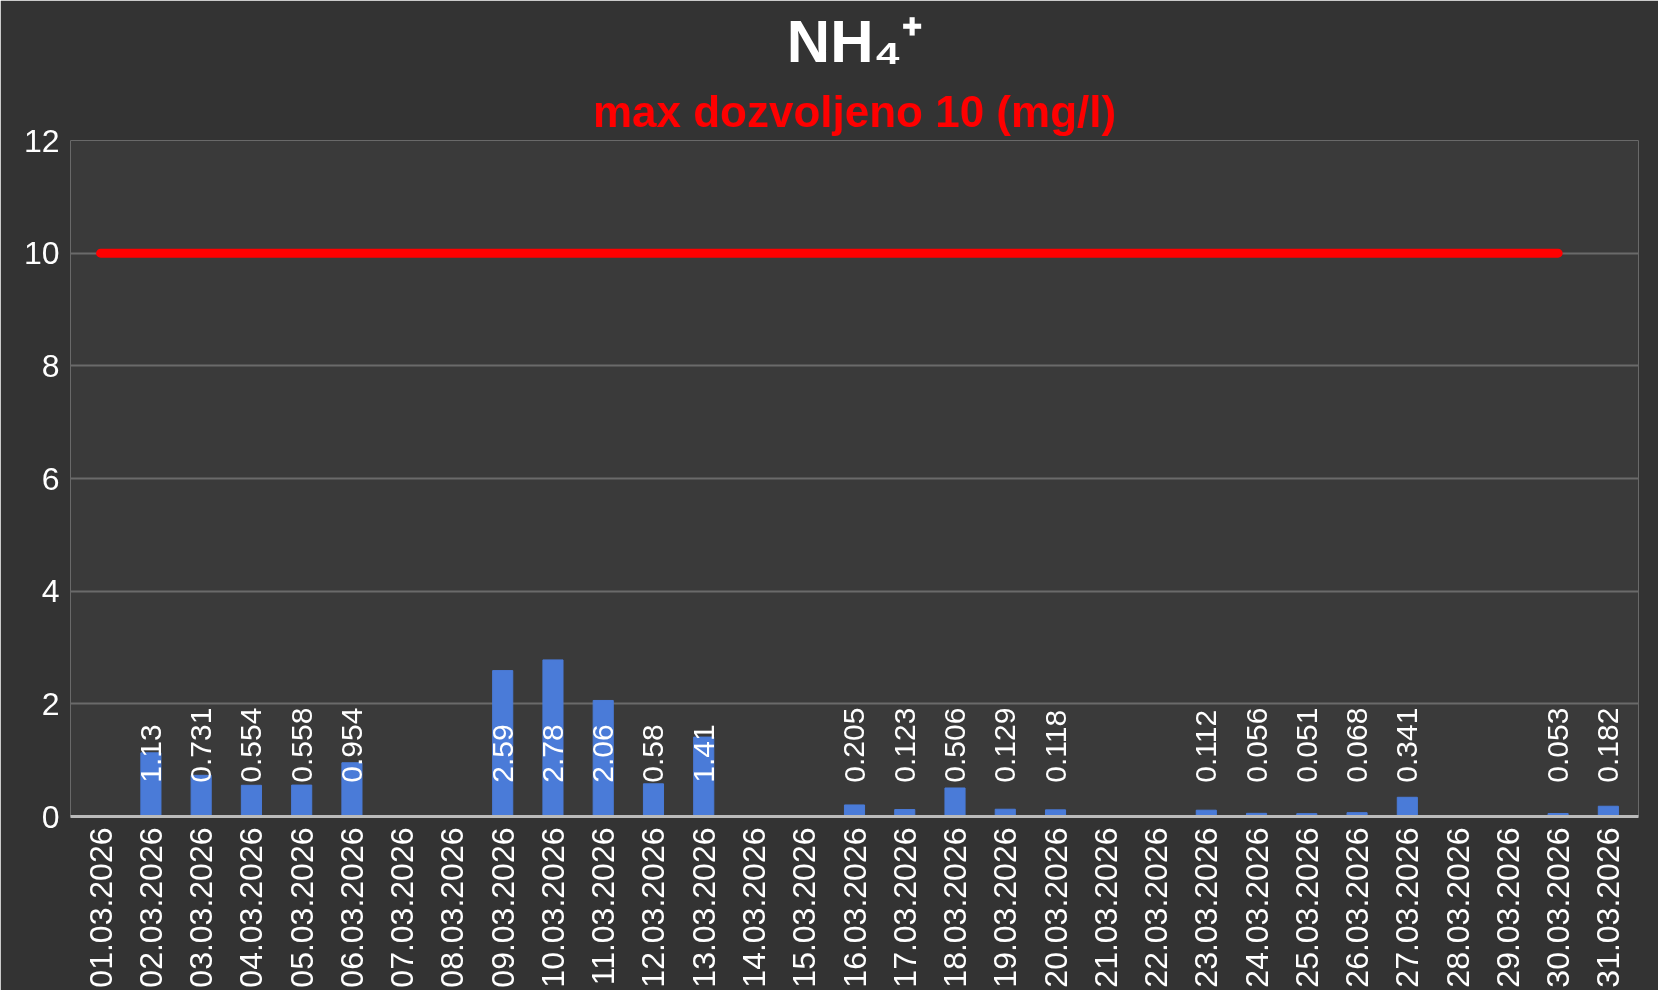  Describe the element at coordinates (1357, 745) in the screenshot. I see `data-label: 0.068` at that location.